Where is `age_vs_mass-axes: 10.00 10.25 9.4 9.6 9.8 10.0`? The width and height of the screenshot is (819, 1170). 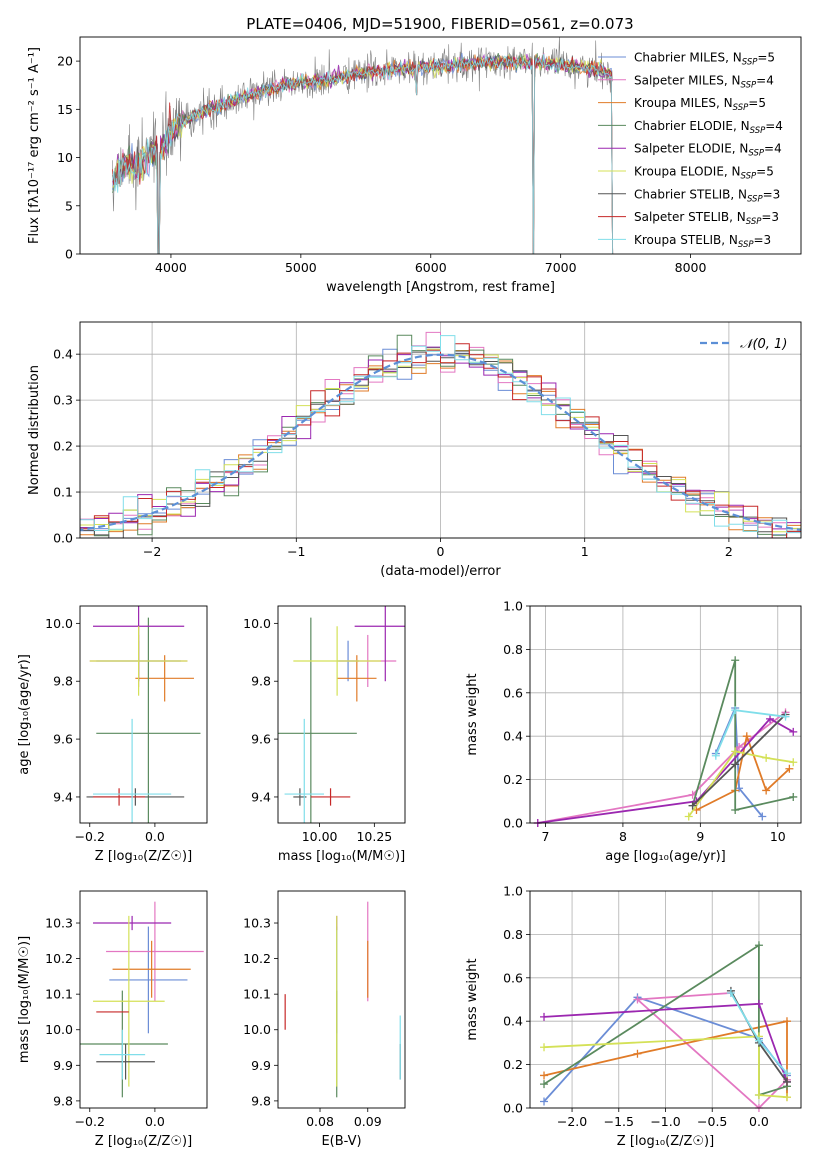 age_vs_mass-axes: 10.00 10.25 9.4 9.6 9.8 10.0 is located at coordinates (317, 730).